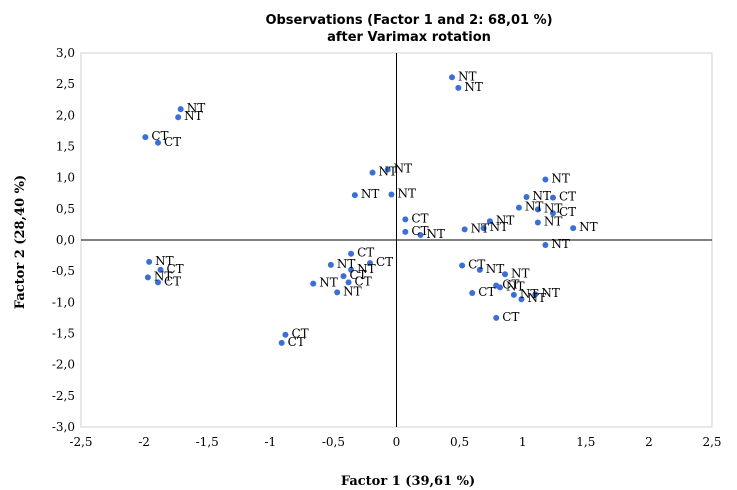  I want to click on y-tick-label: 1,5, so click(65, 147).